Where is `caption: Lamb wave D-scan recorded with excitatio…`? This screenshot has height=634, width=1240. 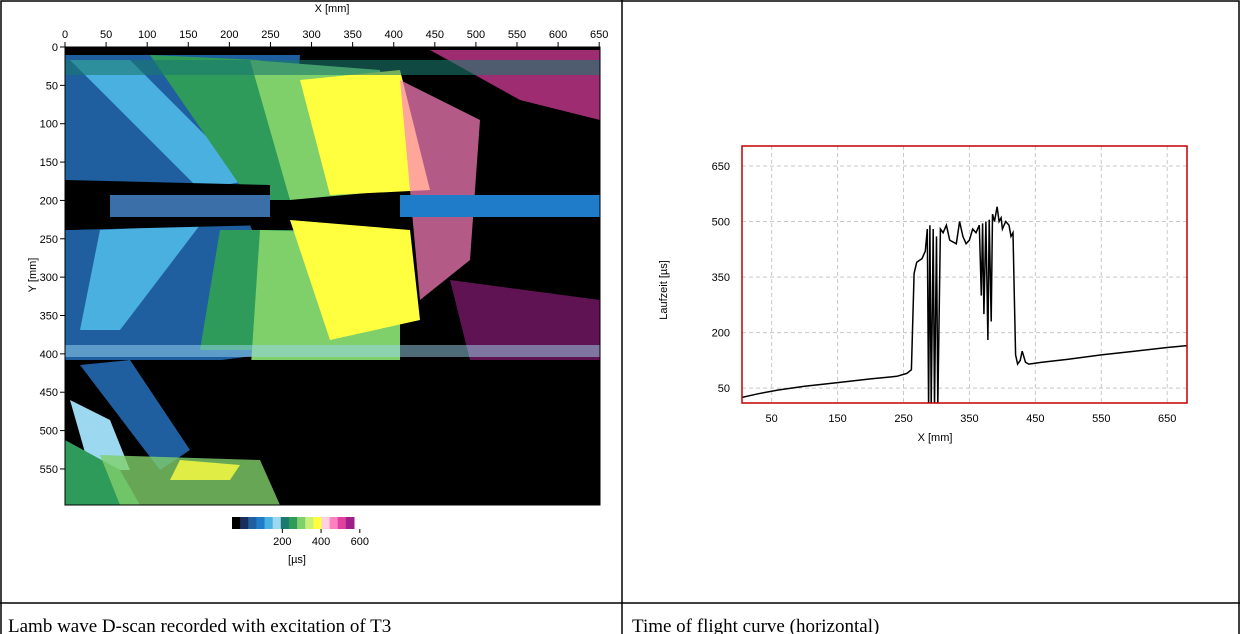 caption: Lamb wave D-scan recorded with excitatio… is located at coordinates (199, 625).